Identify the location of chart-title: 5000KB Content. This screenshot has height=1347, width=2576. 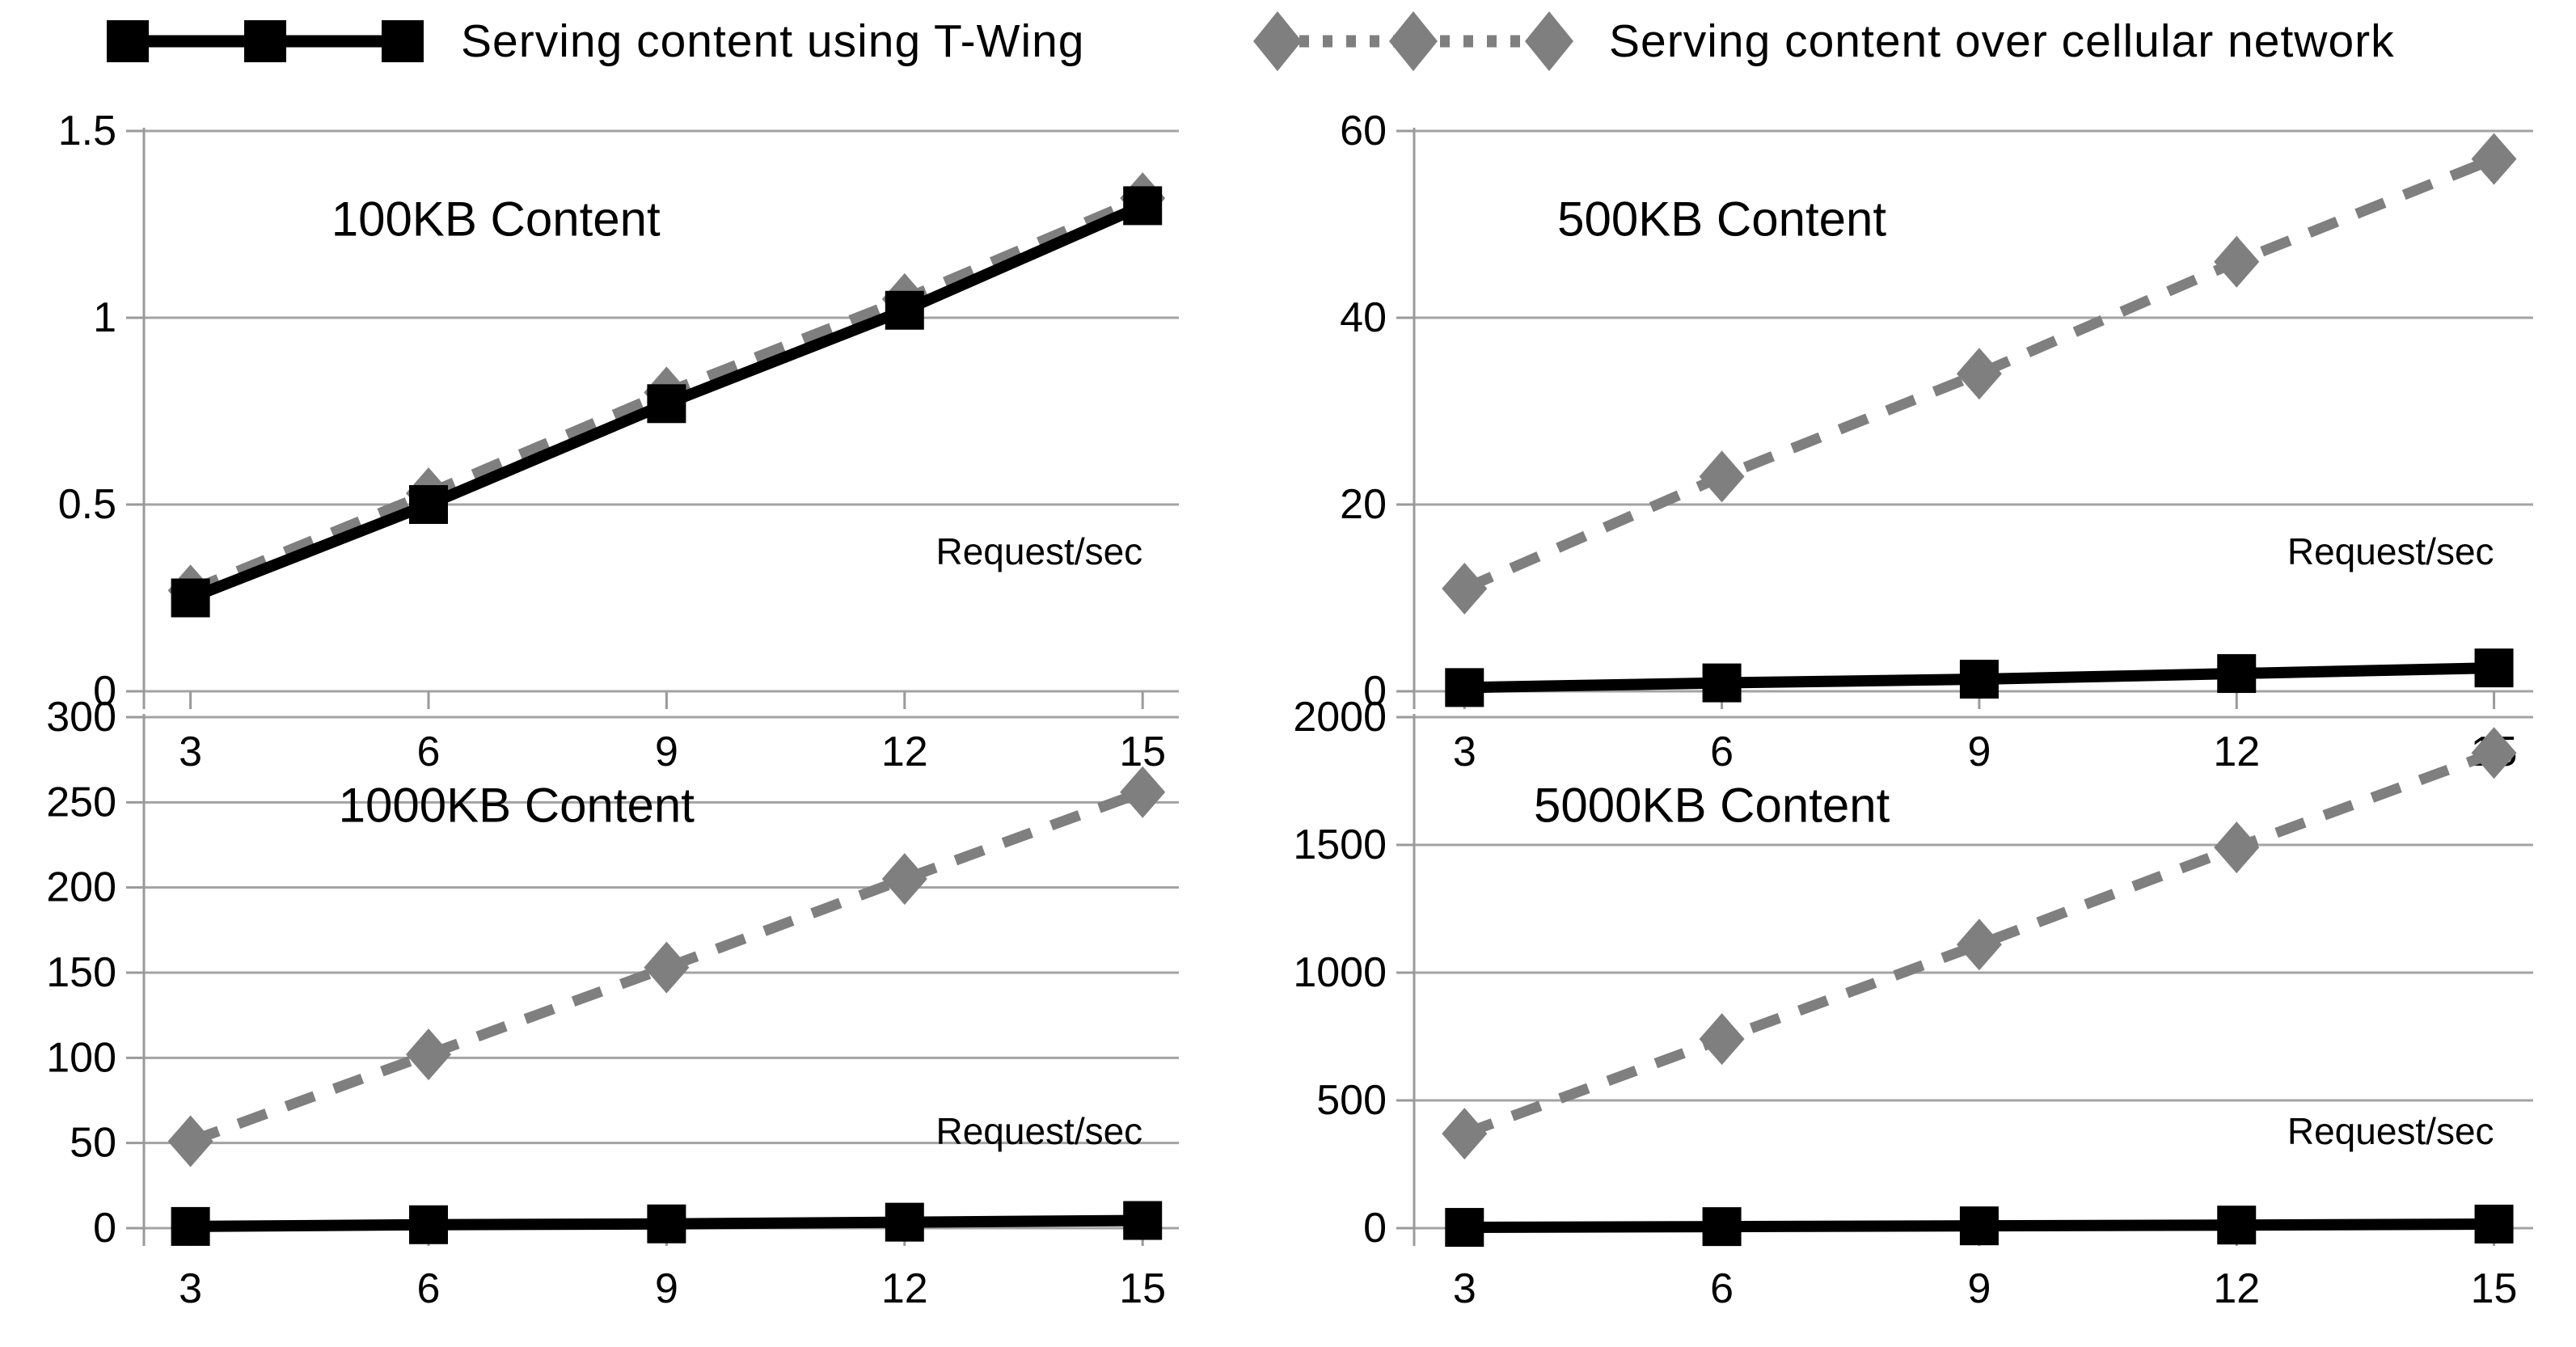
(1712, 805).